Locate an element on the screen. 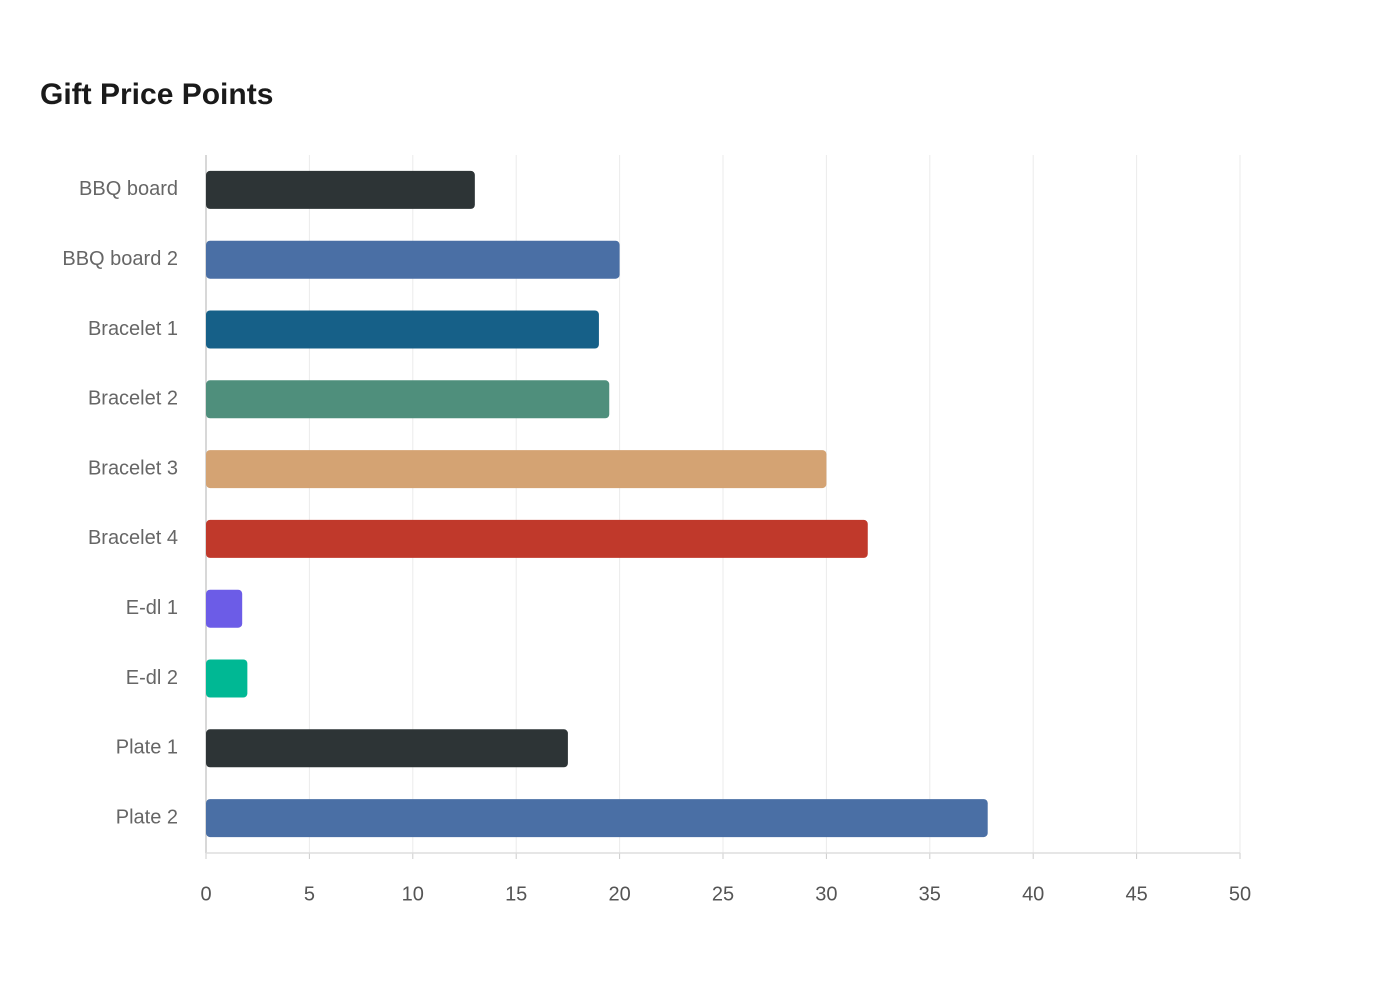  x-tick-label: 35 is located at coordinates (930, 894).